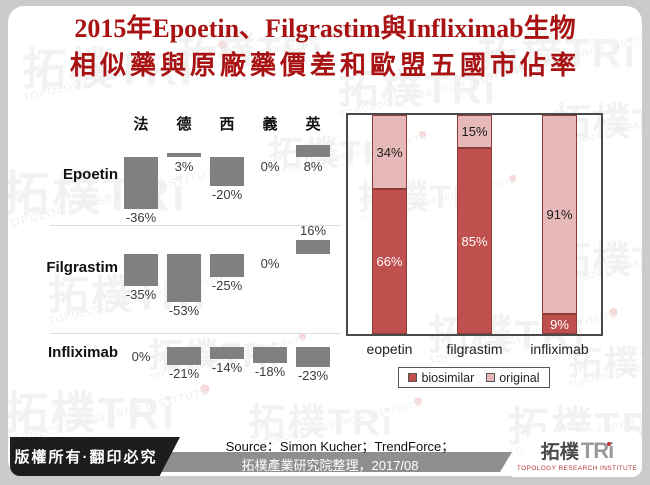 This screenshot has height=485, width=650. Describe the element at coordinates (270, 371) in the screenshot. I see `price-diff-value: -18%` at that location.